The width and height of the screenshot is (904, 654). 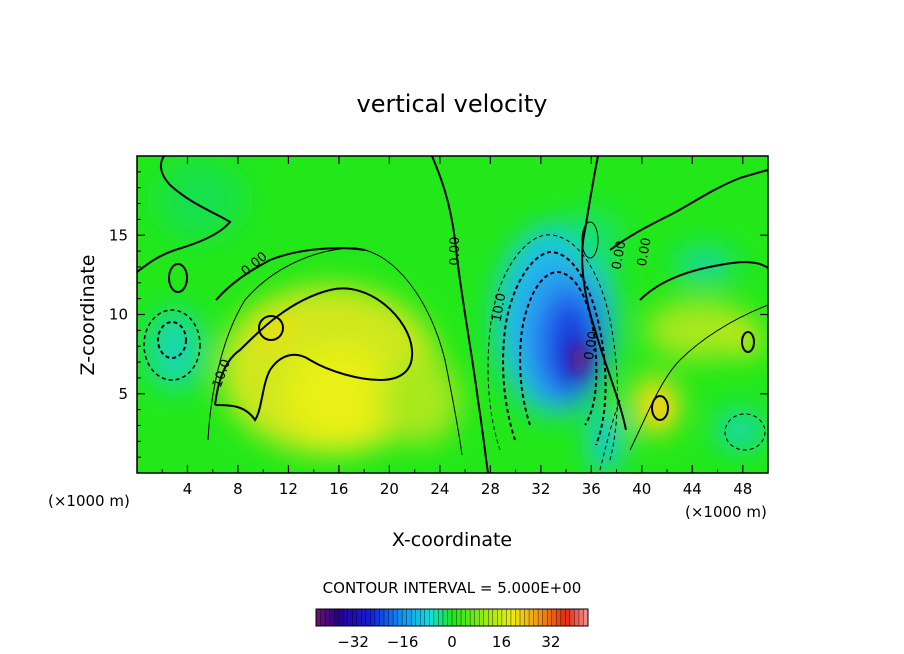 I want to click on x-tick-label: 48, so click(x=742, y=489).